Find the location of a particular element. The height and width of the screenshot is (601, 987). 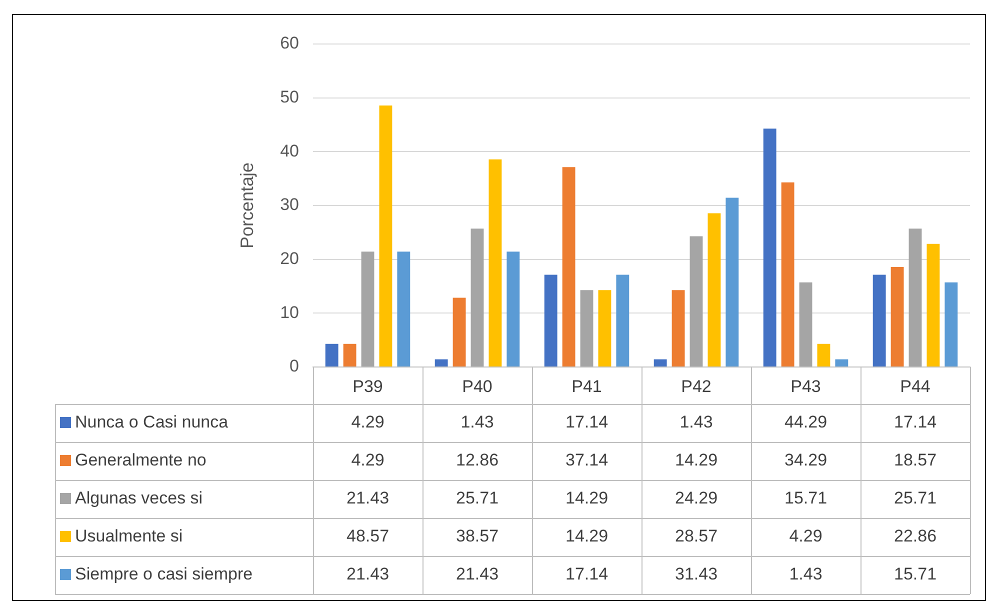

y-tick-label: 60 is located at coordinates (289, 43).